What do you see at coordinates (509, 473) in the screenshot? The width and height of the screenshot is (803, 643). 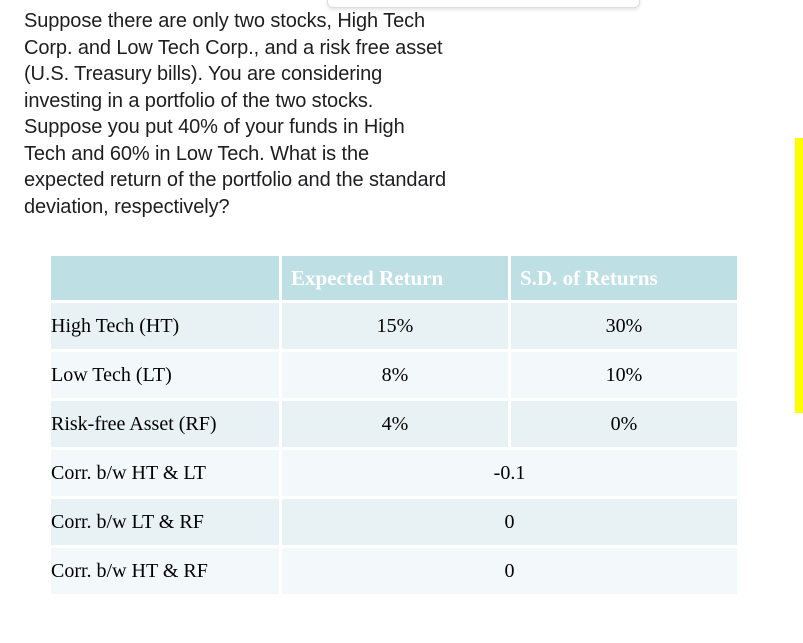 I see `correlation-value: -0.1` at bounding box center [509, 473].